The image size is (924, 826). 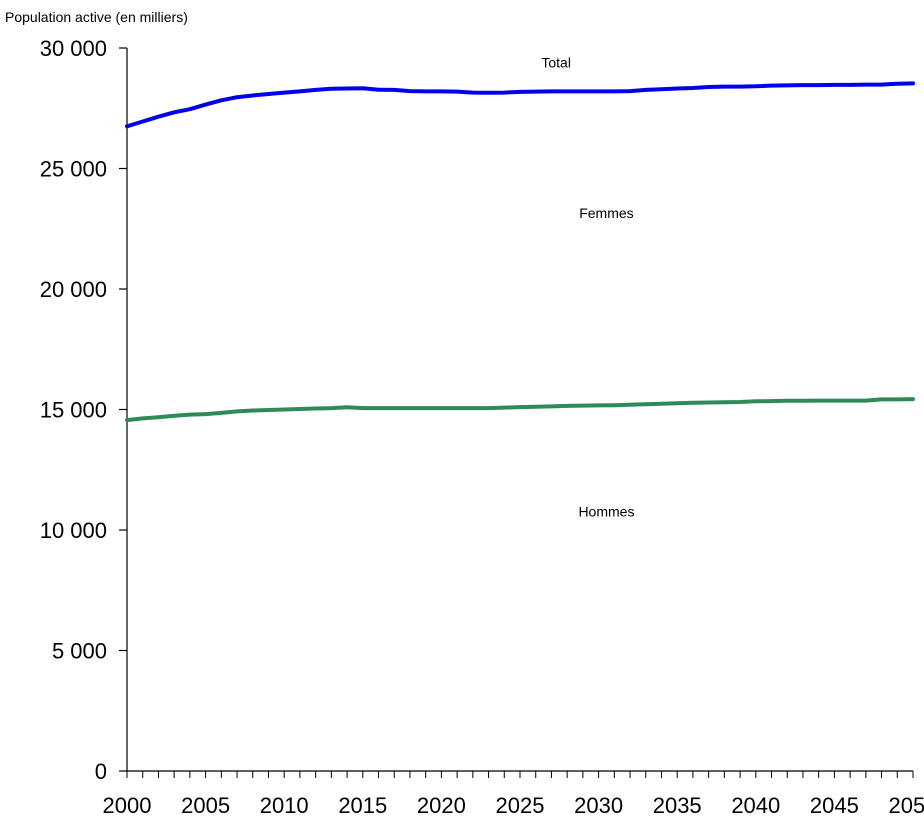 I want to click on y-tick-label: 30 000, so click(x=73, y=48).